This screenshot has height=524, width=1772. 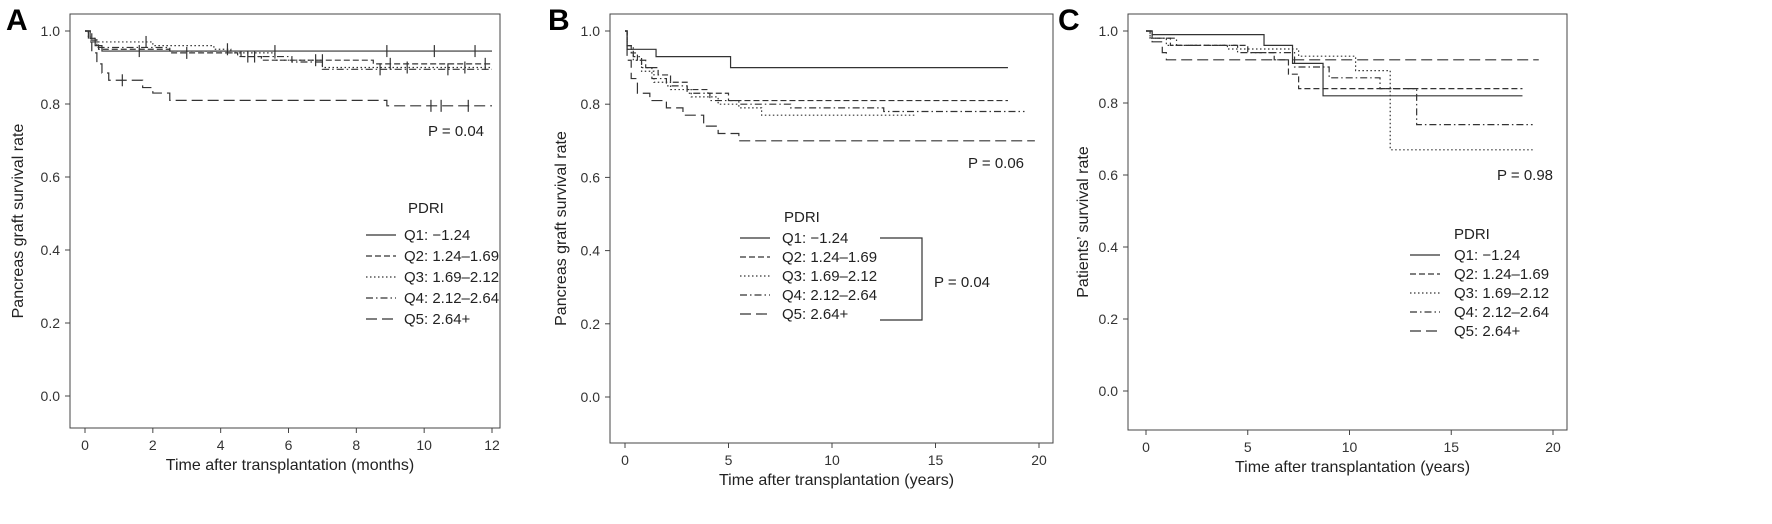 I want to click on panel-letter: B, so click(x=559, y=20).